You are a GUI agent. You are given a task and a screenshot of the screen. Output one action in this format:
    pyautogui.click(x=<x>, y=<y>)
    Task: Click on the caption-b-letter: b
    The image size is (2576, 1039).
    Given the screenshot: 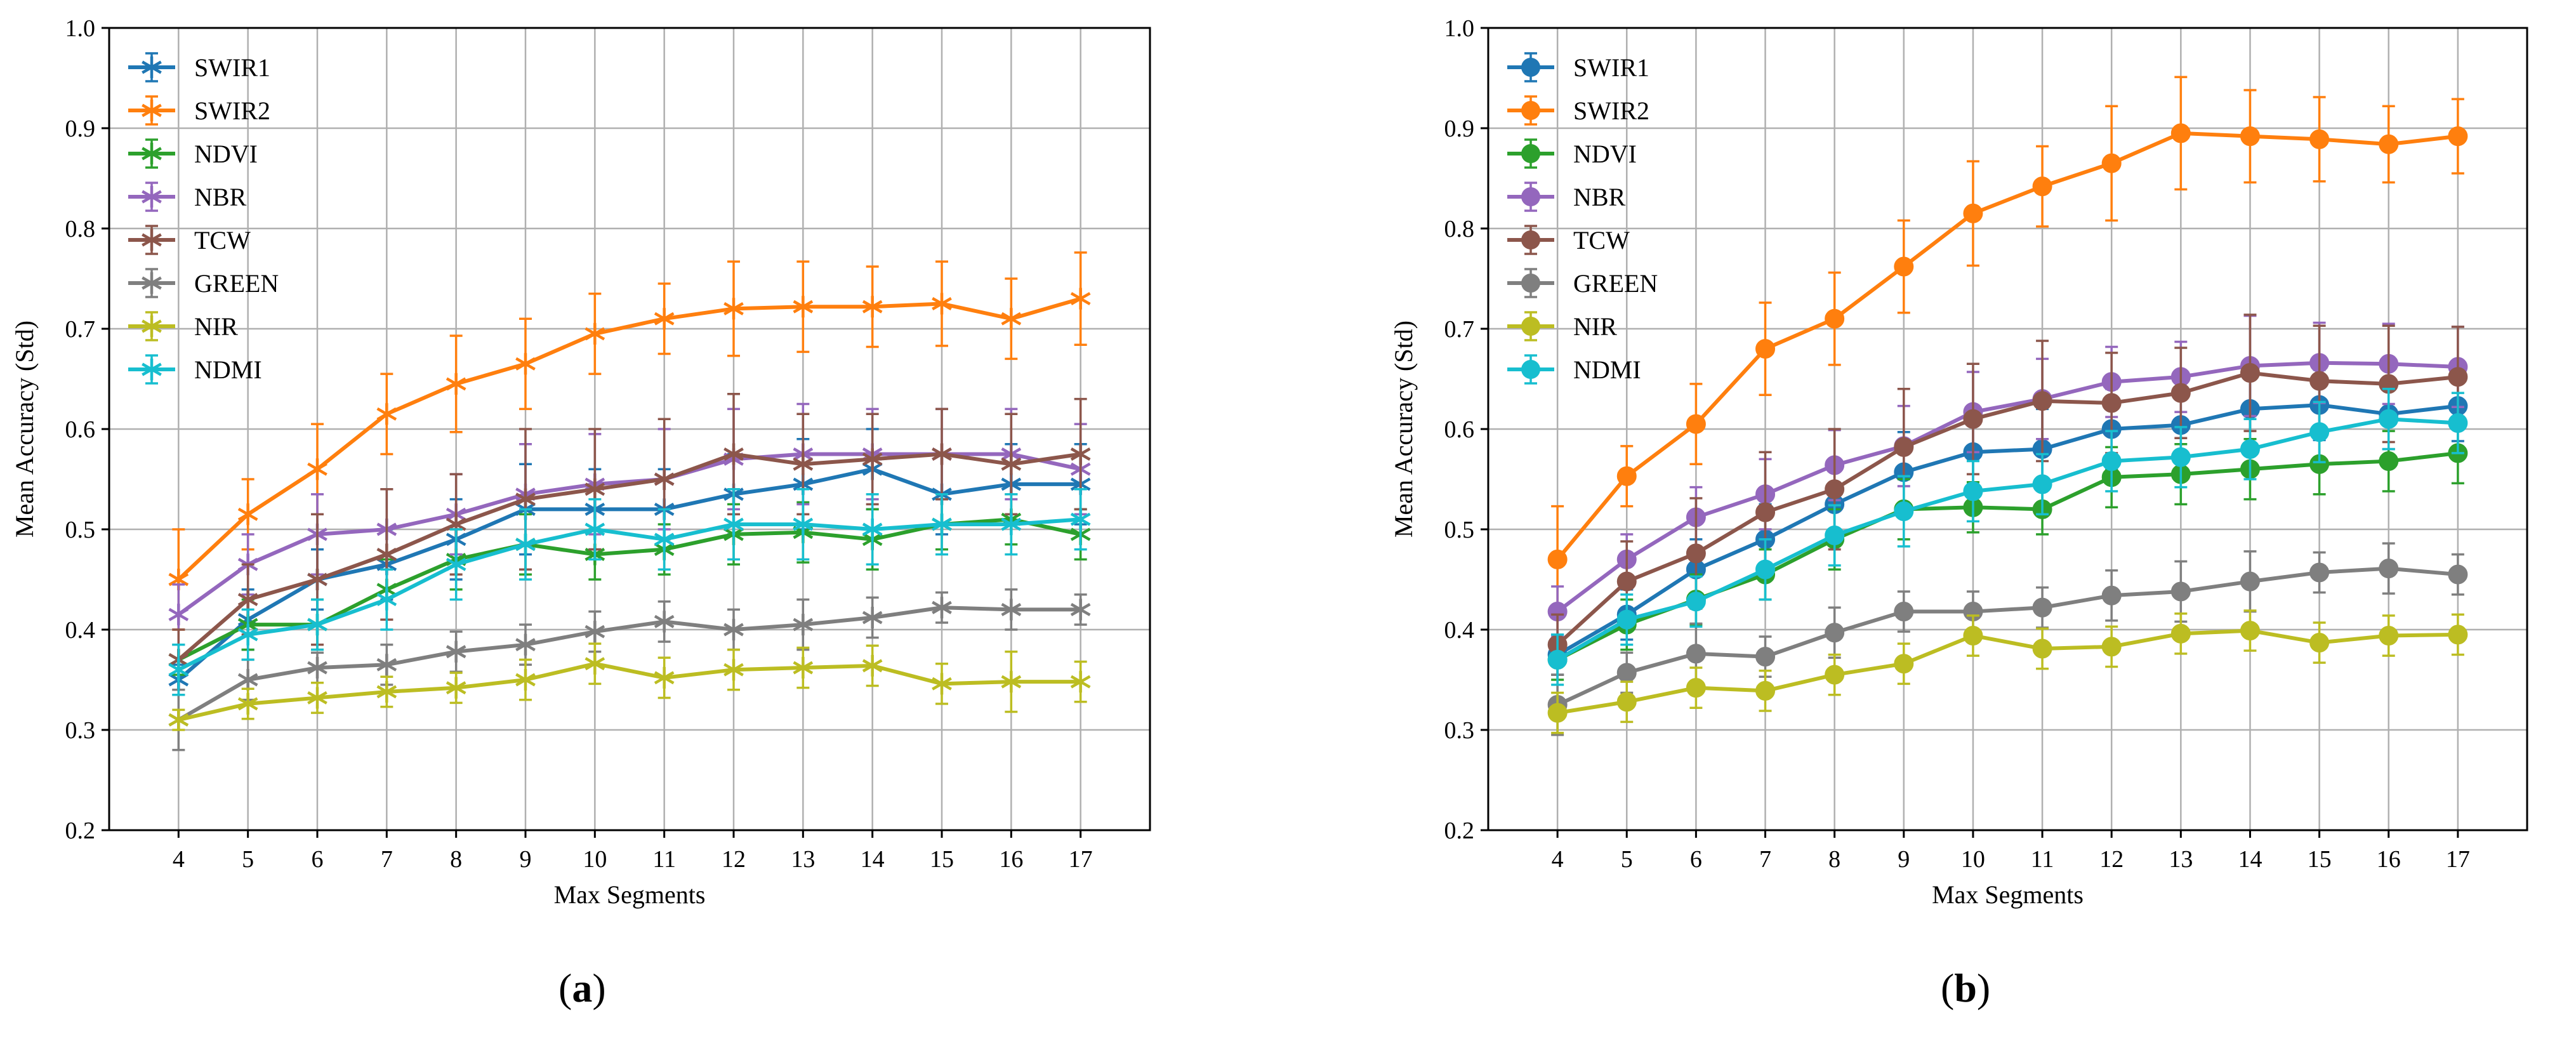 What is the action you would take?
    pyautogui.click(x=1965, y=987)
    